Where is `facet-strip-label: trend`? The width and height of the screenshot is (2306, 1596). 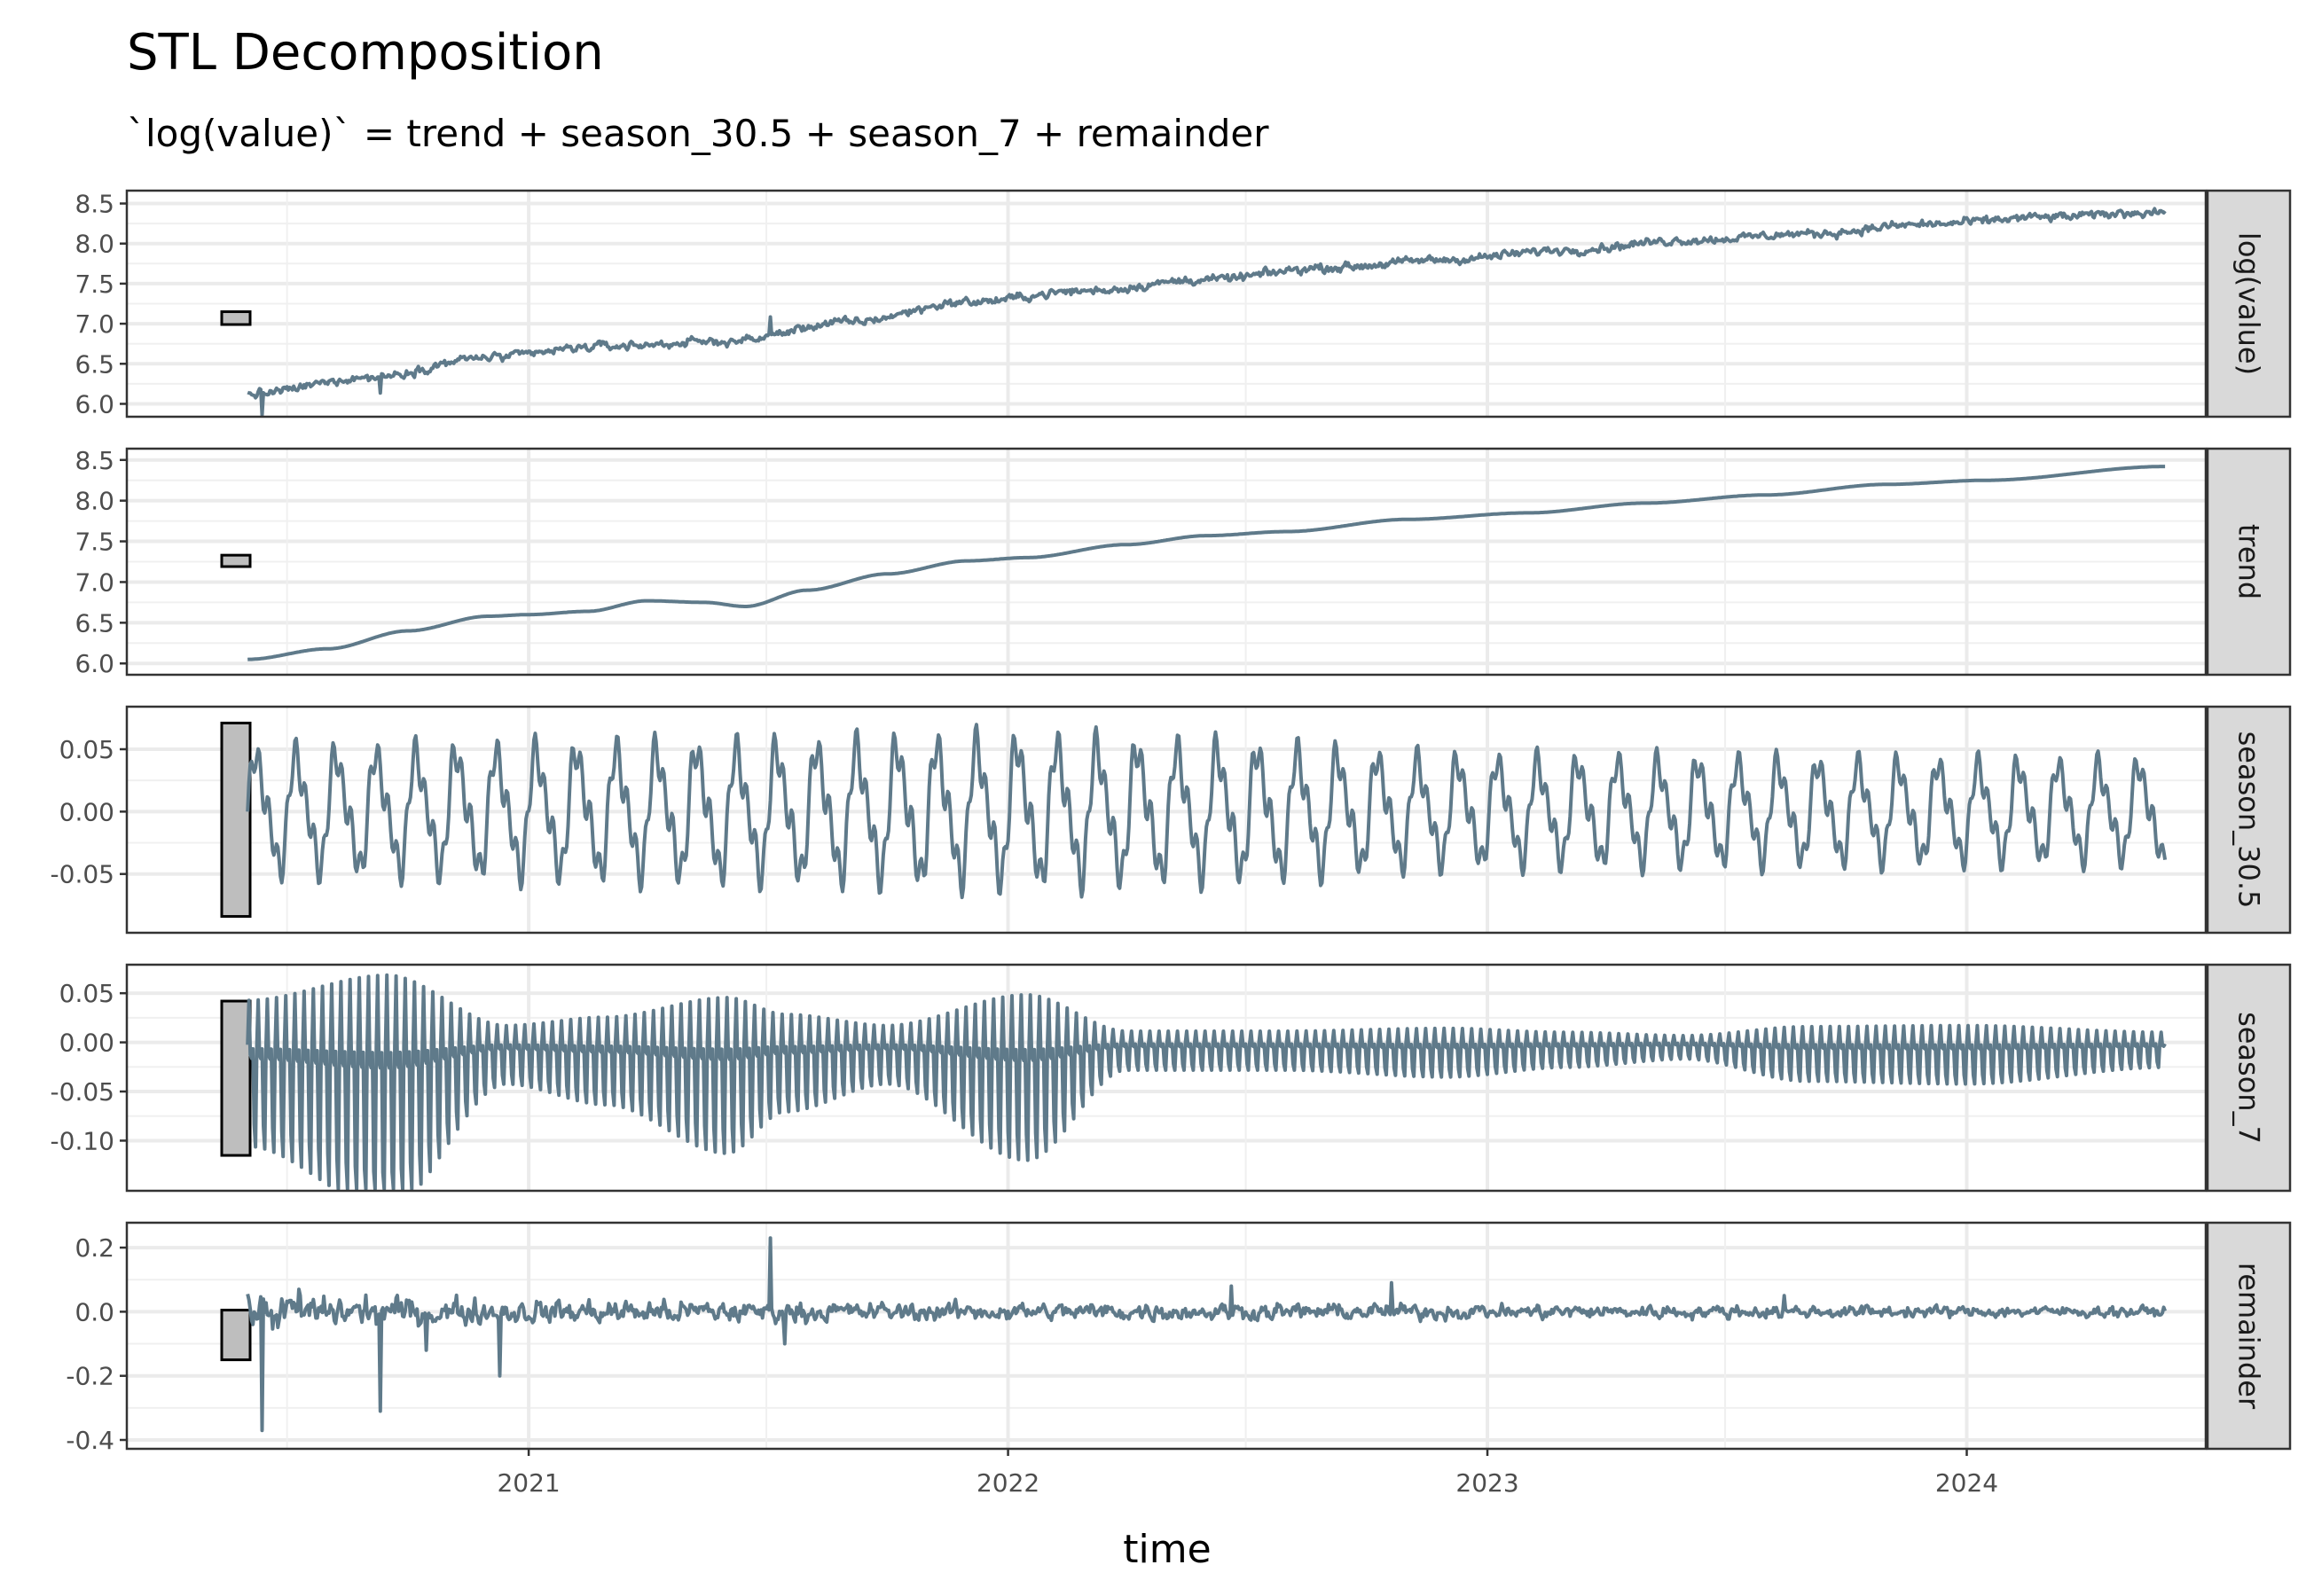
facet-strip-label: trend is located at coordinates (2249, 562).